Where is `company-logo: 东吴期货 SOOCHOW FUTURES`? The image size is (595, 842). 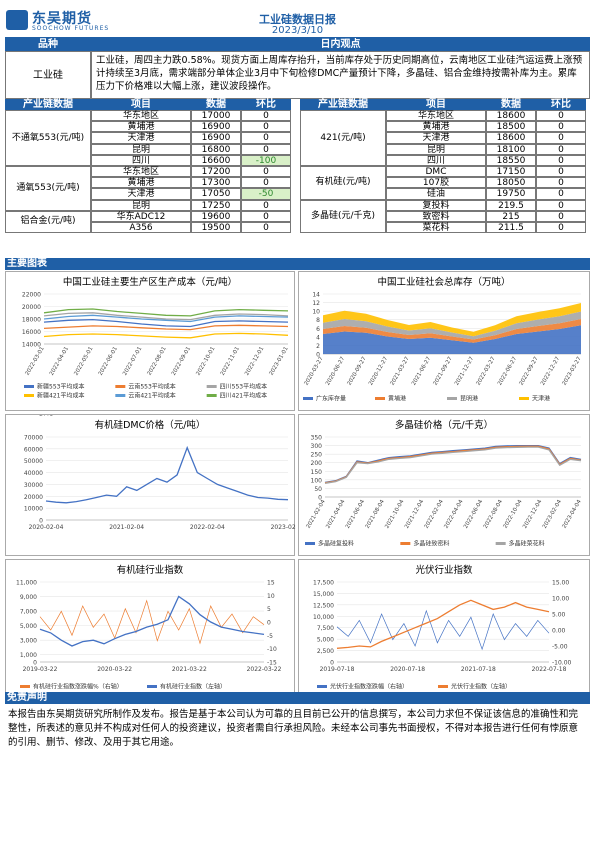 company-logo: 东吴期货 SOOCHOW FUTURES is located at coordinates (66, 22).